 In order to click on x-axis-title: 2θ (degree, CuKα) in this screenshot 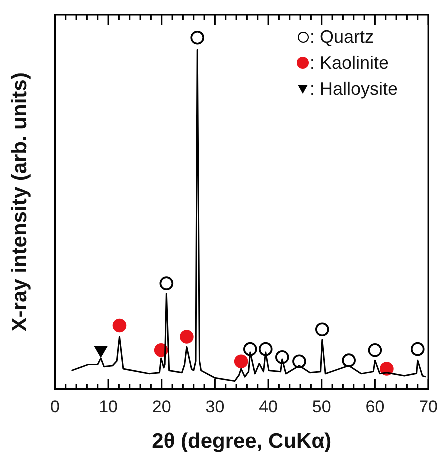, I will do `click(242, 442)`.